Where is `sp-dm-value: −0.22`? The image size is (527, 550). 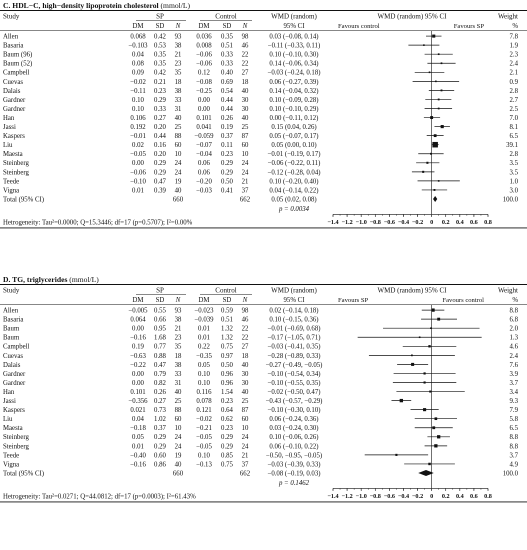
sp-dm-value: −0.22 is located at coordinates (138, 365).